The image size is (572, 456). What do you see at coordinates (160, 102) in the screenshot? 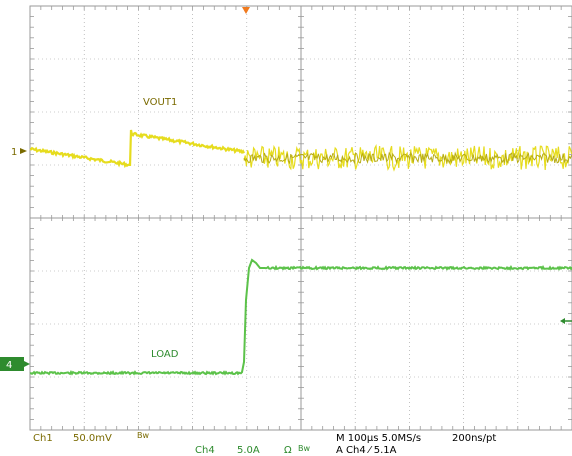
I see `vout1-trace-label: VOUT1` at bounding box center [160, 102].